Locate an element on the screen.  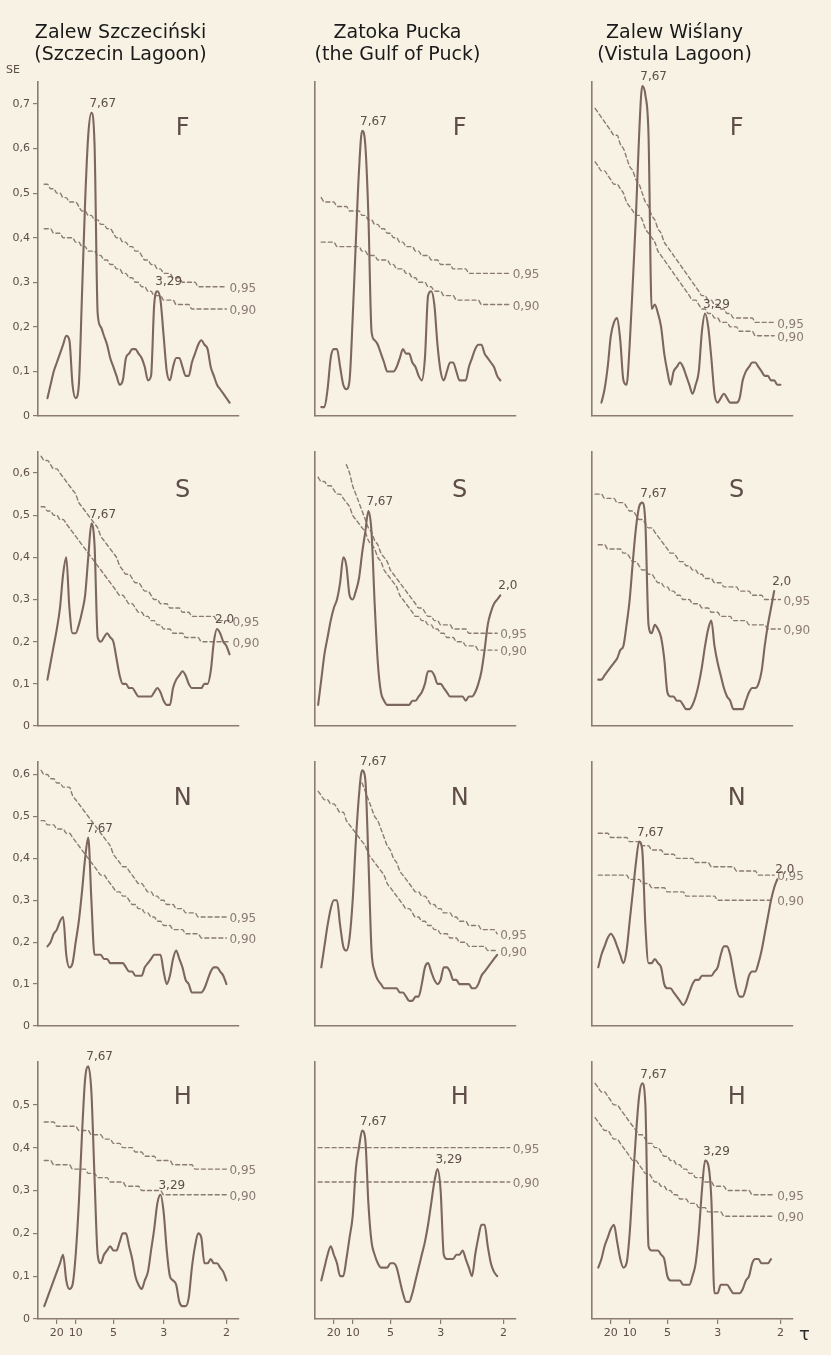
y-tick-label: 0,7 is located at coordinates (21, 103).